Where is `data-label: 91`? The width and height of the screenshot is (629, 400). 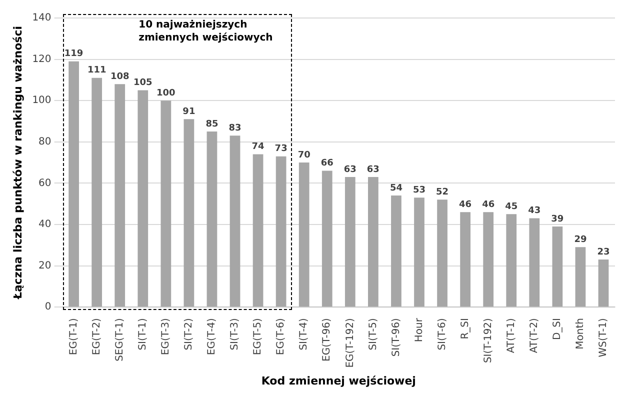
data-label: 91 is located at coordinates (189, 112).